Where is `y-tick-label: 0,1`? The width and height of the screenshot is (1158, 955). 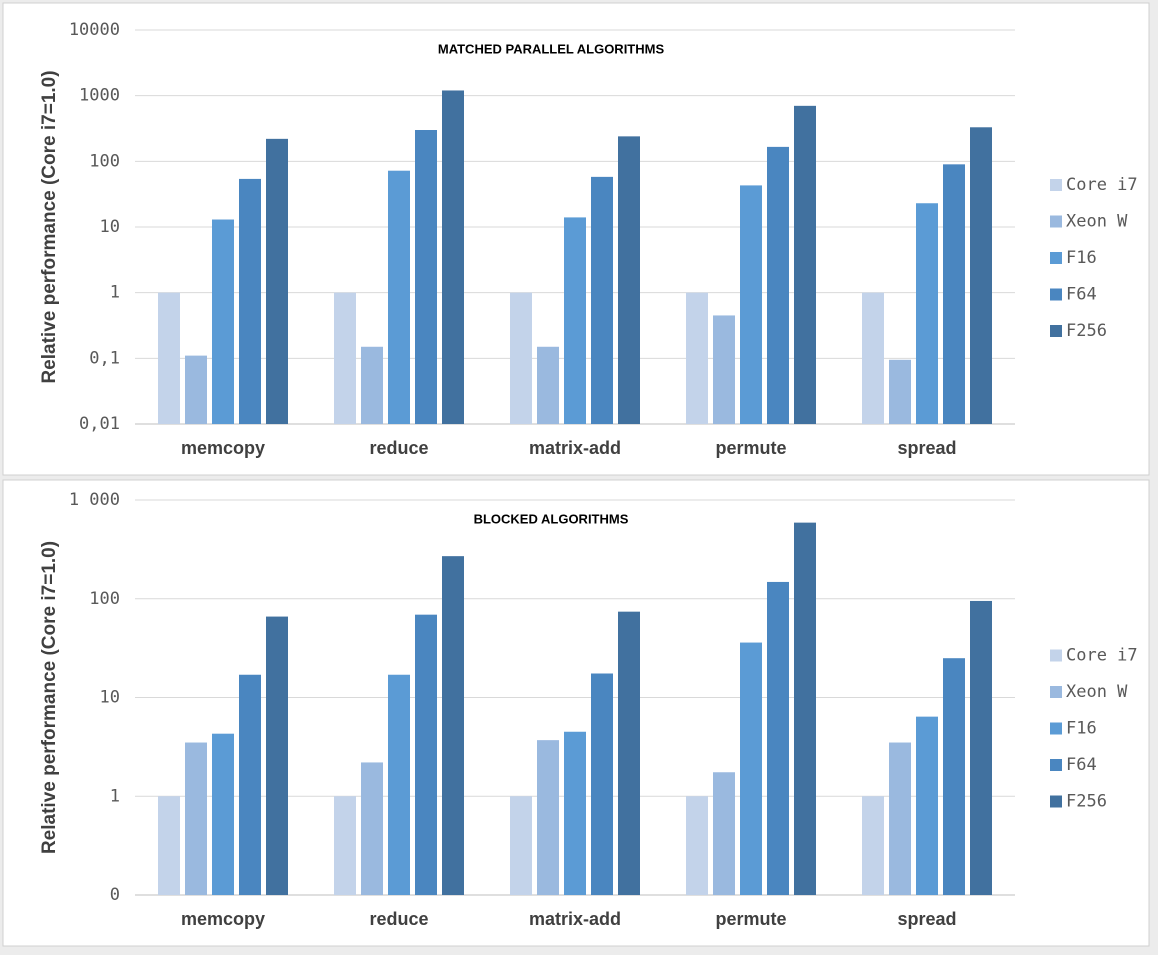
y-tick-label: 0,1 is located at coordinates (104, 358).